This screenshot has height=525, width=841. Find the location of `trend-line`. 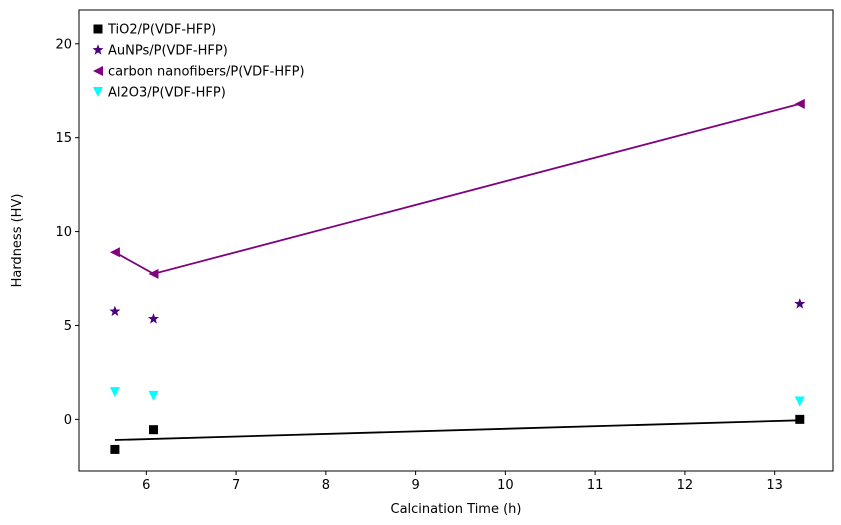

trend-line is located at coordinates (457, 430).